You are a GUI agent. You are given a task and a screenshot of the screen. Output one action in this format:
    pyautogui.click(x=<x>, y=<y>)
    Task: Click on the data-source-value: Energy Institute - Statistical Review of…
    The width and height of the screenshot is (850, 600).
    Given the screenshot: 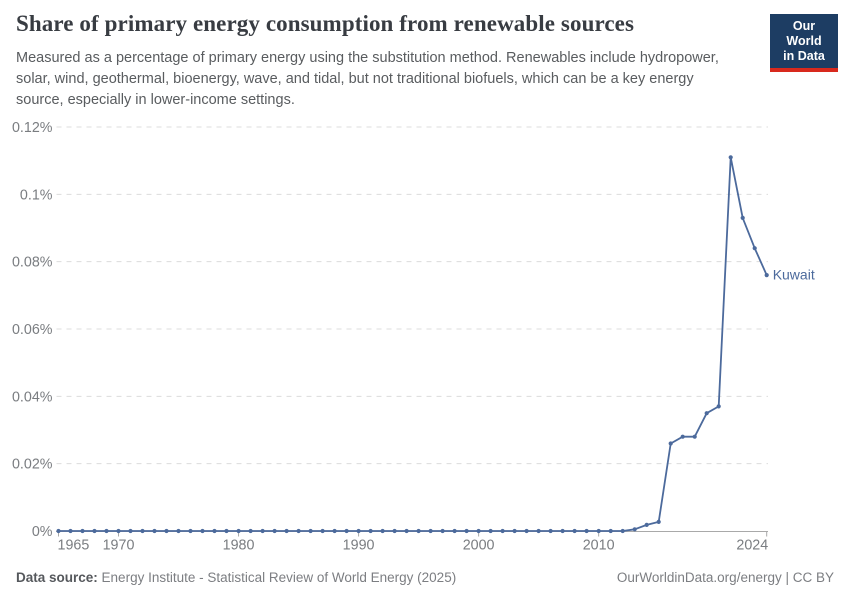 What is the action you would take?
    pyautogui.click(x=279, y=577)
    